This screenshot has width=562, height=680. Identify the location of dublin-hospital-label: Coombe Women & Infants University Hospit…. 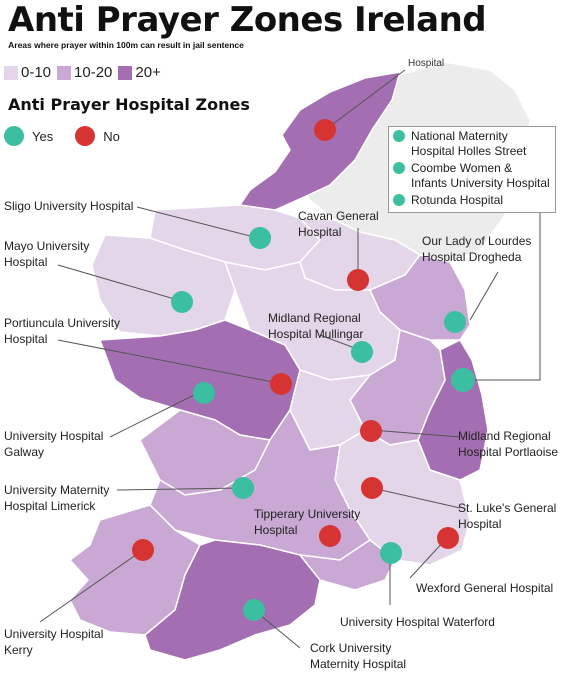
(480, 175).